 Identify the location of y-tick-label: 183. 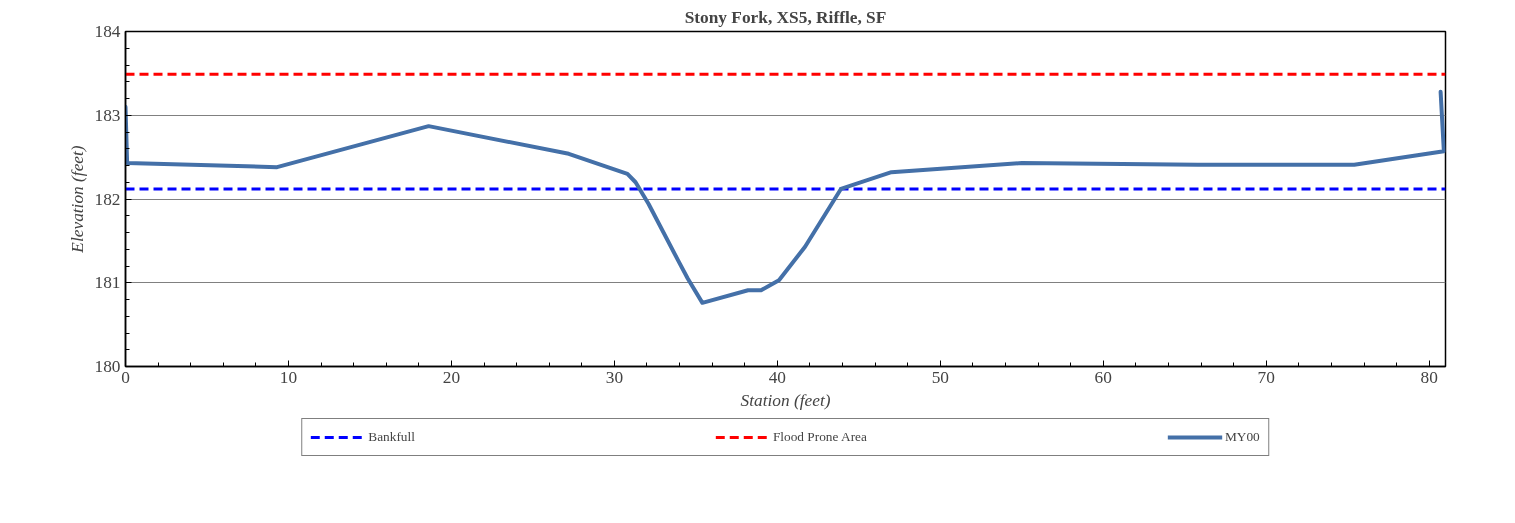
(107, 115).